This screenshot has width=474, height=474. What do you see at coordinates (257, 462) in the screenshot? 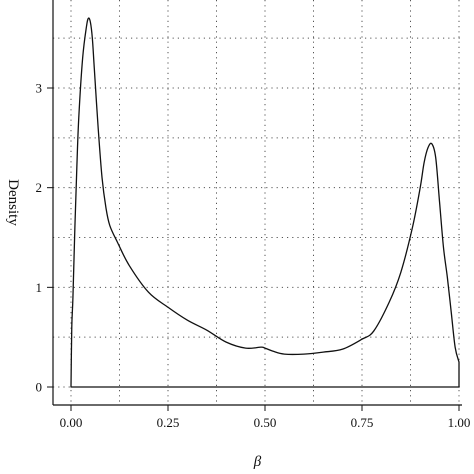
I see `x-axis-title: β` at bounding box center [257, 462].